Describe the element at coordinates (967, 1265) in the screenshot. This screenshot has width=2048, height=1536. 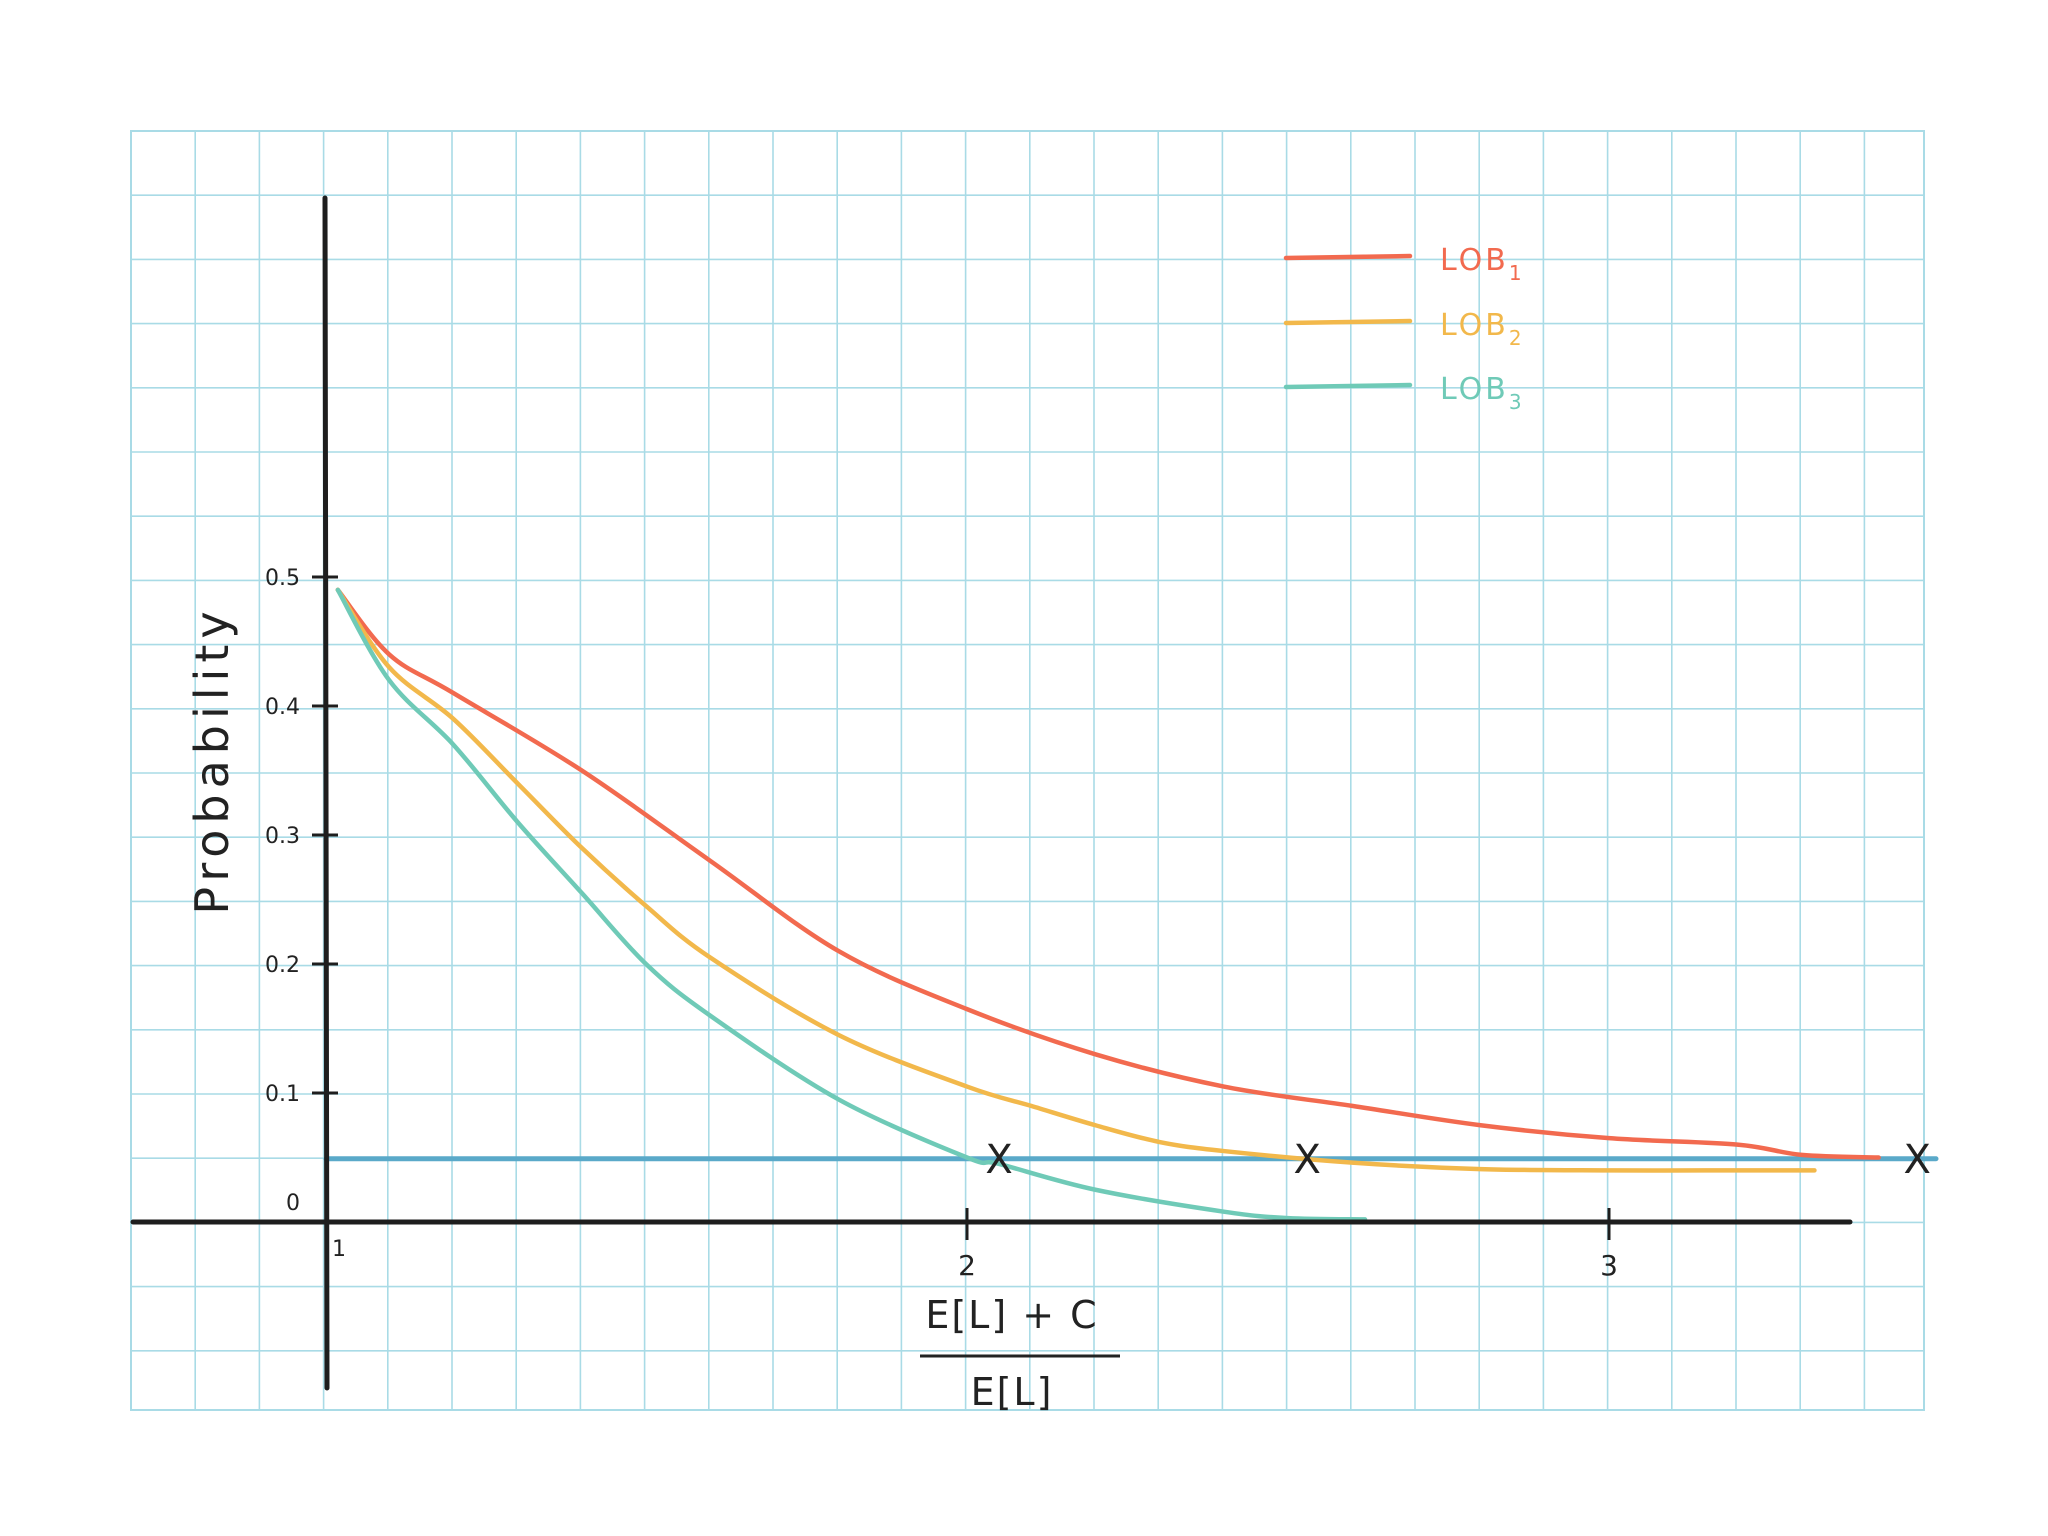
I see `x-tick-label: 2` at that location.